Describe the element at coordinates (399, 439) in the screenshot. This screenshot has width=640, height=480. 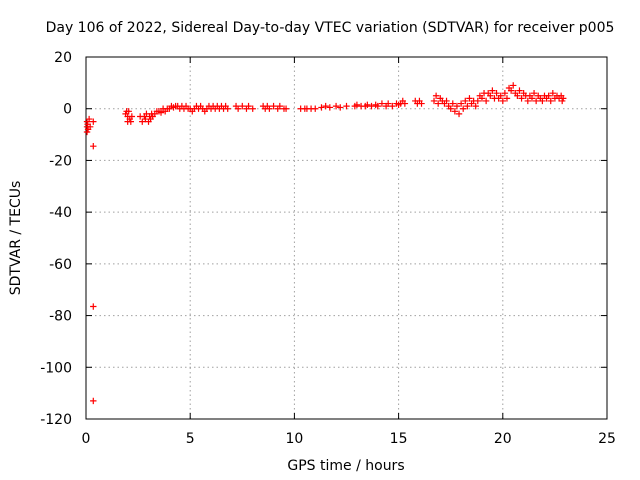
I see `x-tick-label: 15` at that location.